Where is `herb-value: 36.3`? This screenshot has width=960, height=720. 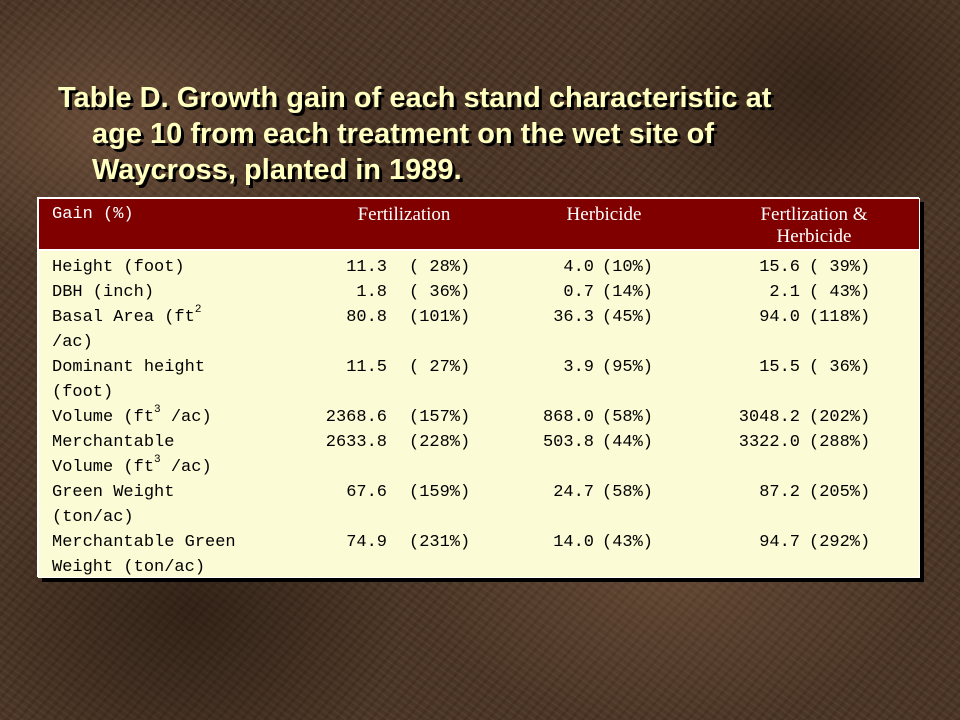
herb-value: 36.3 is located at coordinates (573, 317).